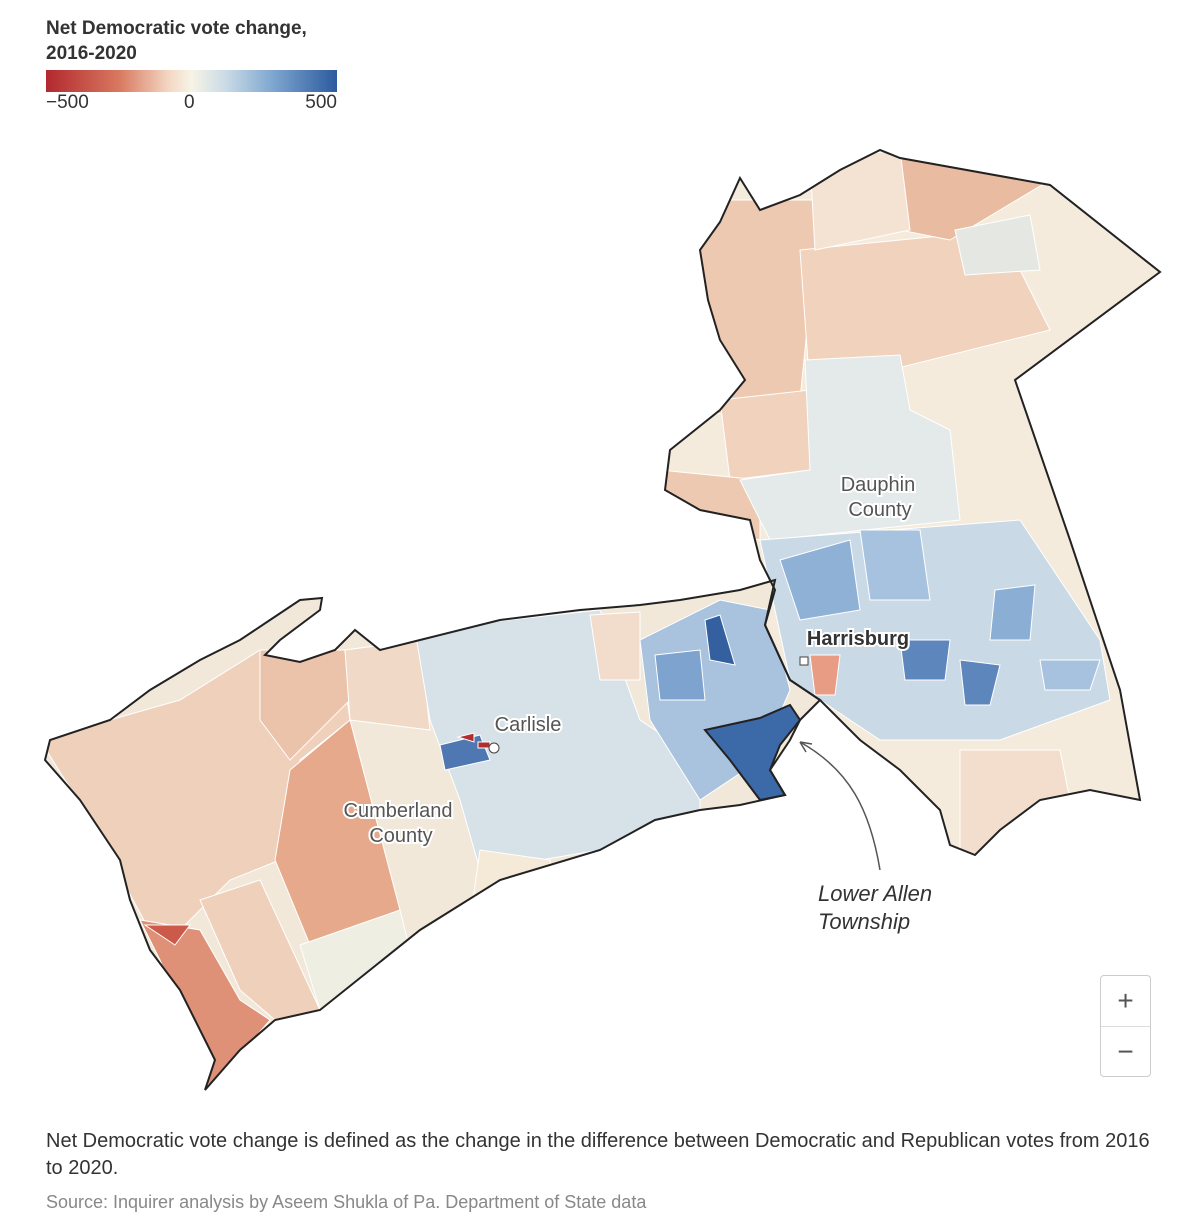 This screenshot has width=1200, height=1231. Describe the element at coordinates (878, 485) in the screenshot. I see `label-dauphin: Dauphin` at that location.